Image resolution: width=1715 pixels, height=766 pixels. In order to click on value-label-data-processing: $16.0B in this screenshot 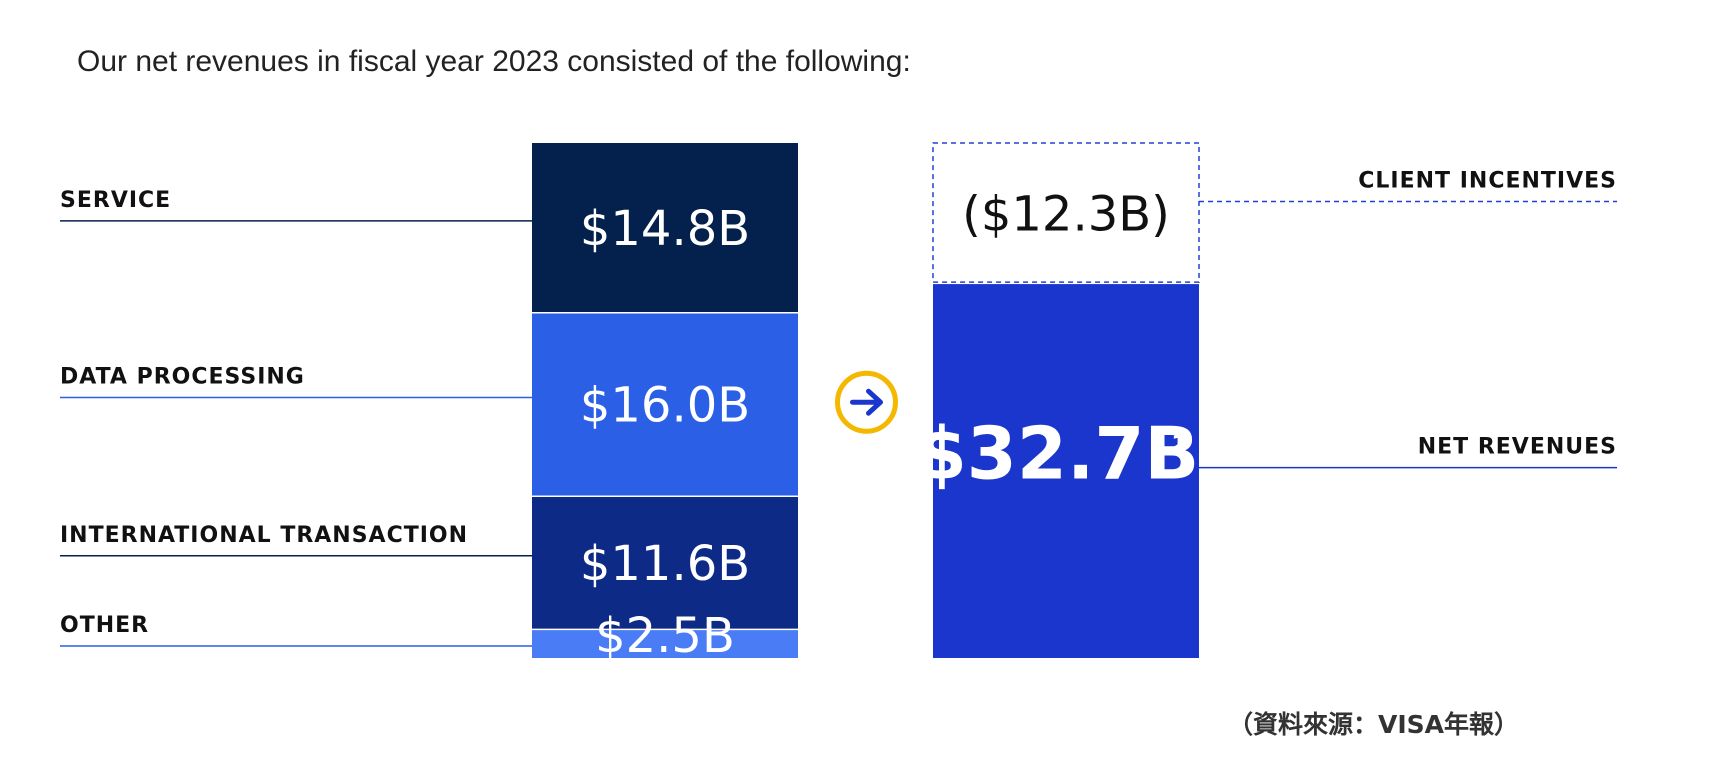, I will do `click(665, 406)`.